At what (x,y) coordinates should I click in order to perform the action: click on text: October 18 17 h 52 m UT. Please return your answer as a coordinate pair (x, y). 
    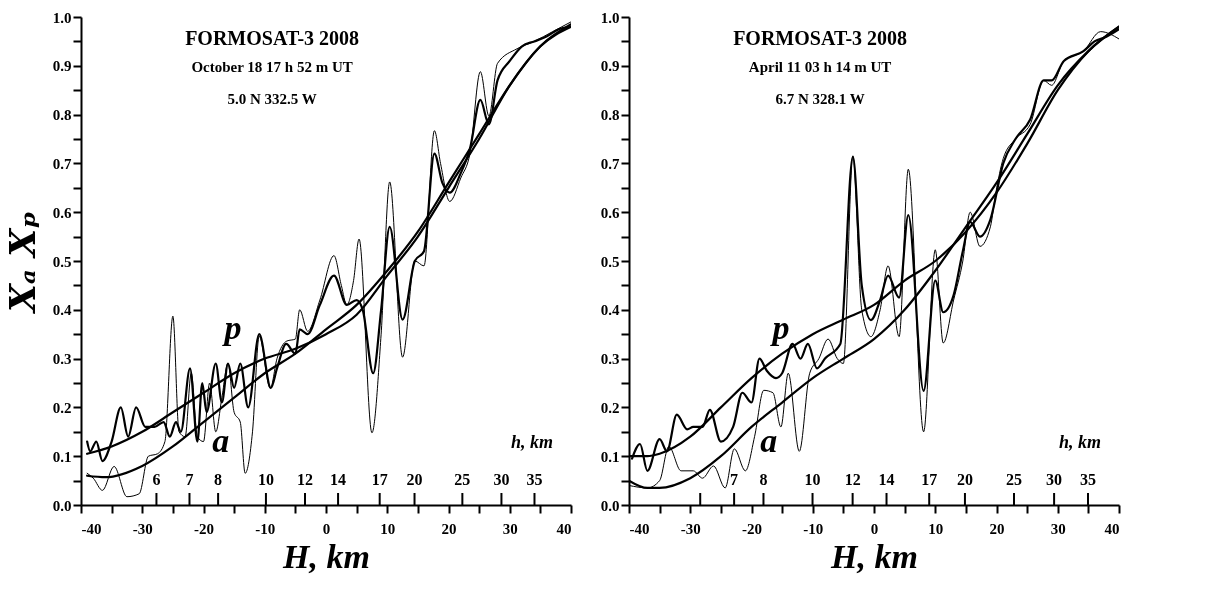
    Looking at the image, I should click on (272, 67).